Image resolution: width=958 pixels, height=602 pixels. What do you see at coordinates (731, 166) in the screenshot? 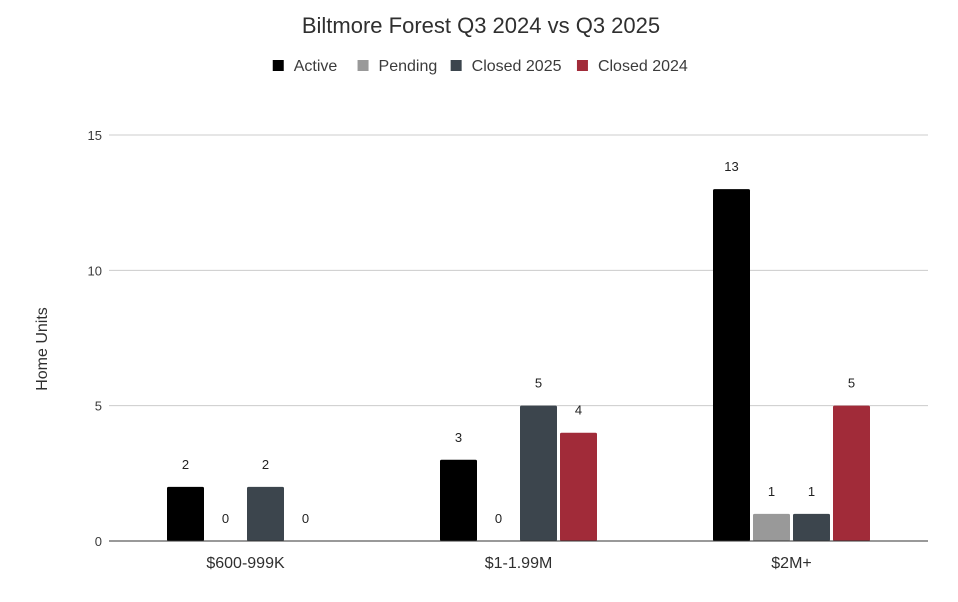
I see `data-label: 13` at bounding box center [731, 166].